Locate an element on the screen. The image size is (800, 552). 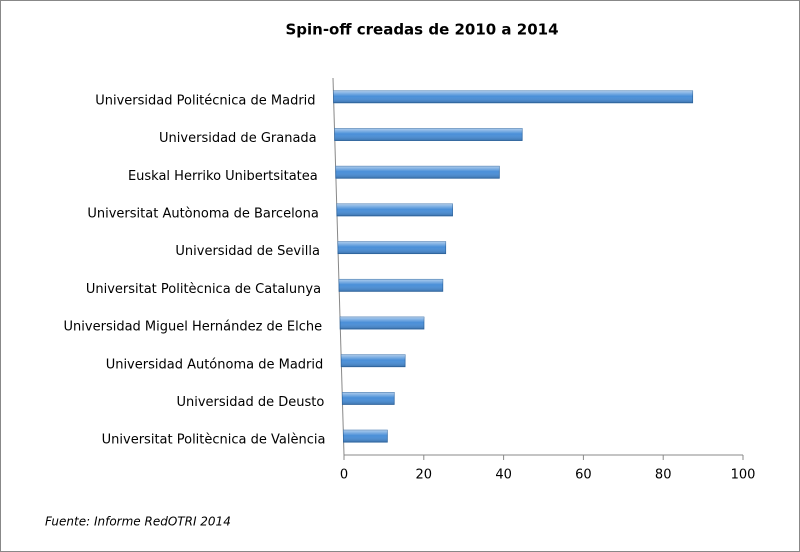
y-tick-label: Universidad Miguel Hernández de Elche is located at coordinates (193, 327).